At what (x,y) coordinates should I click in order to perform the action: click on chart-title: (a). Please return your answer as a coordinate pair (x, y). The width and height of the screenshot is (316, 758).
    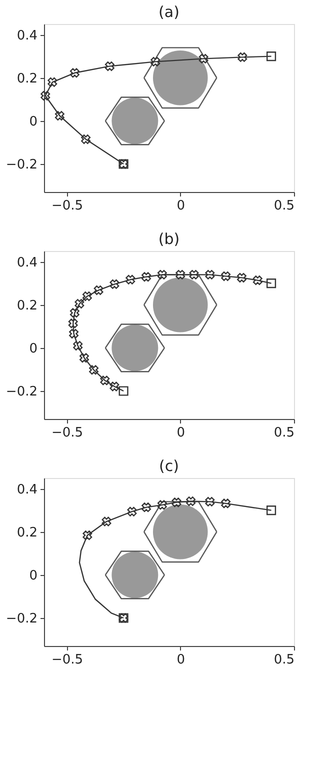
    Looking at the image, I should click on (169, 12).